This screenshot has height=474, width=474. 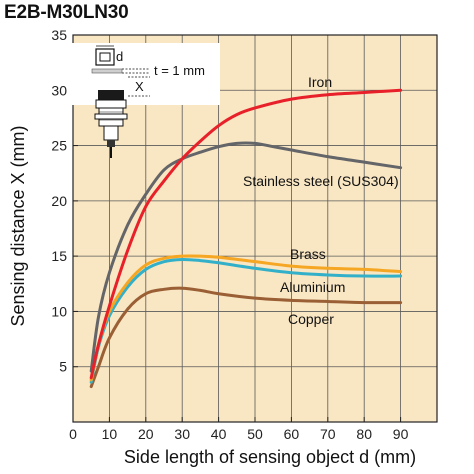 I want to click on inset-x-label: X, so click(x=139, y=86).